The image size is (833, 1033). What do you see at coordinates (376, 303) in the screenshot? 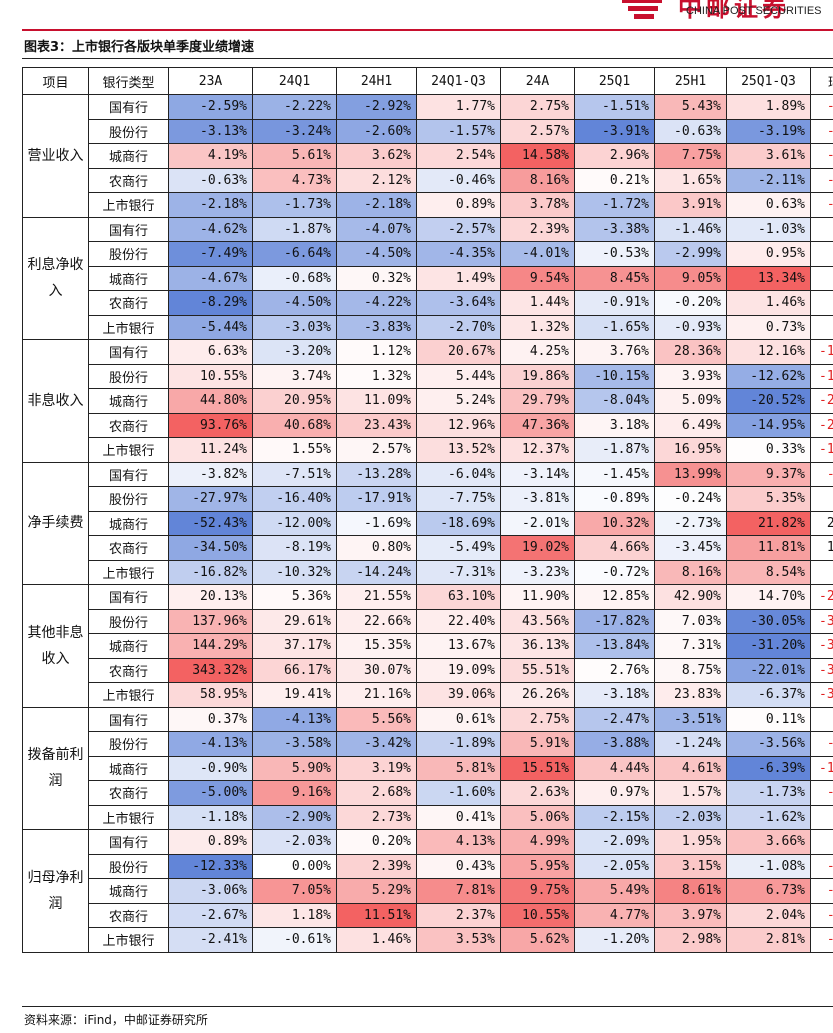
I see `value-cell: -4.22%` at bounding box center [376, 303].